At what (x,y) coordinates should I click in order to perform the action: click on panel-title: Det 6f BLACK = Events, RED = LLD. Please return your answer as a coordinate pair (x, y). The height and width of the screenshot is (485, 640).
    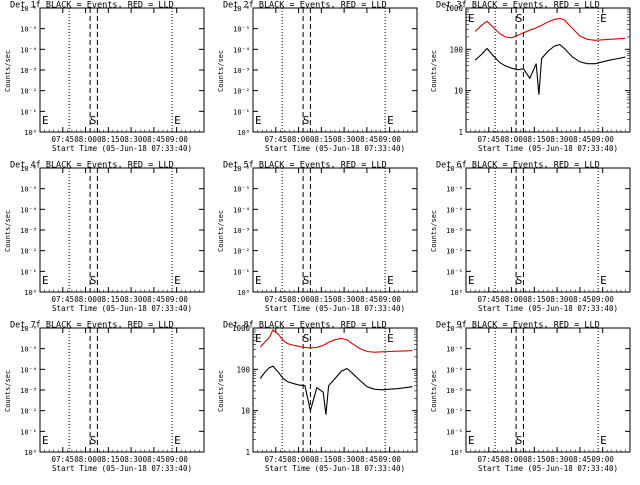
    Looking at the image, I should click on (518, 166).